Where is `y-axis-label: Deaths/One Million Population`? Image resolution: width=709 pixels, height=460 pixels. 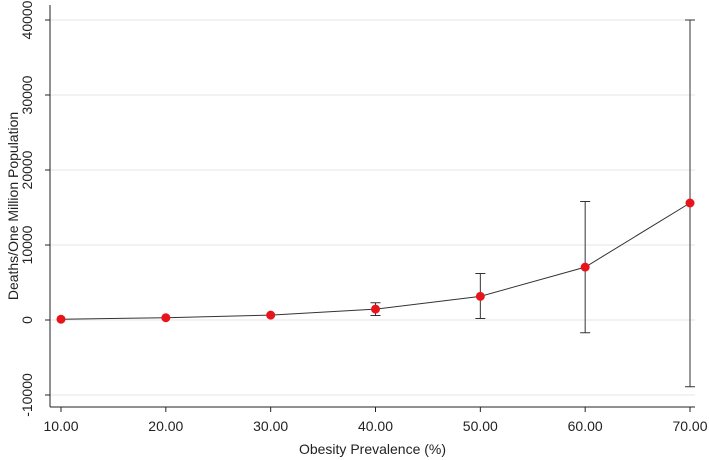 y-axis-label: Deaths/One Million Population is located at coordinates (13, 206).